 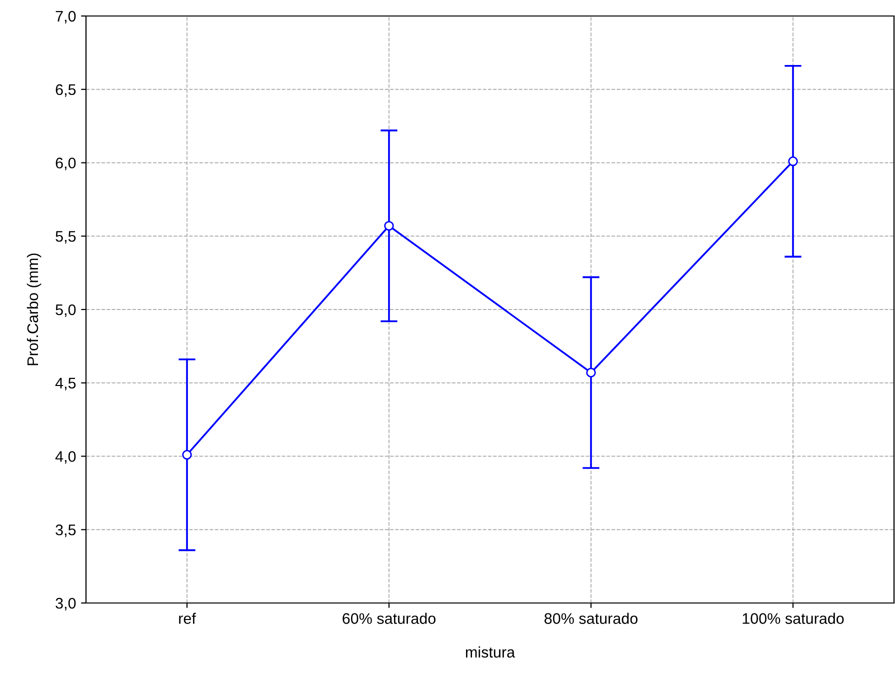 What do you see at coordinates (591, 618) in the screenshot?
I see `x-tick-label: 80% saturado` at bounding box center [591, 618].